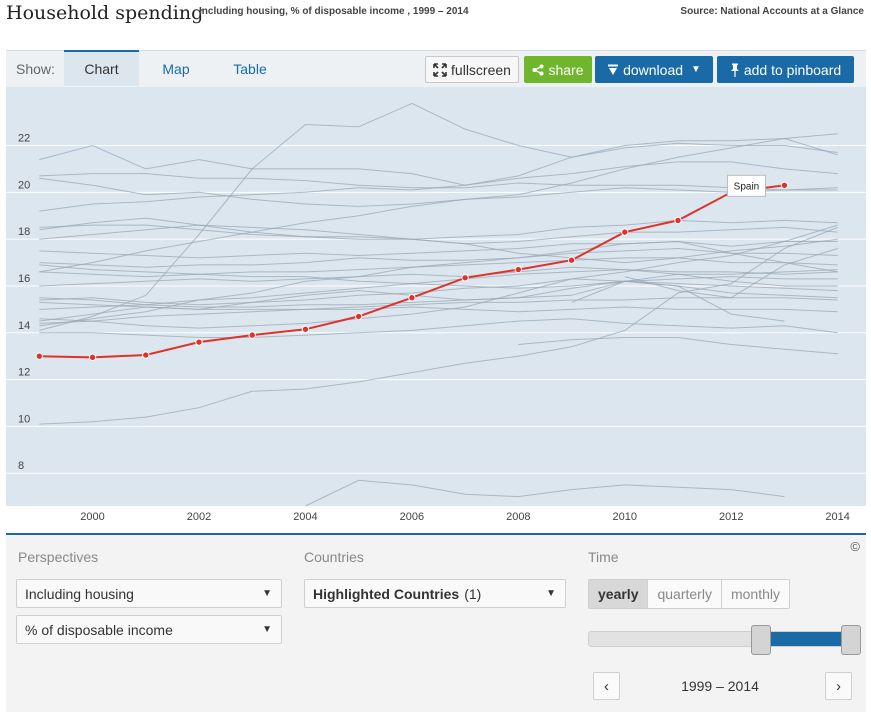 This screenshot has height=712, width=871. Describe the element at coordinates (772, 11) in the screenshot. I see `source-link: Source: National Accounts at a Glance` at that location.